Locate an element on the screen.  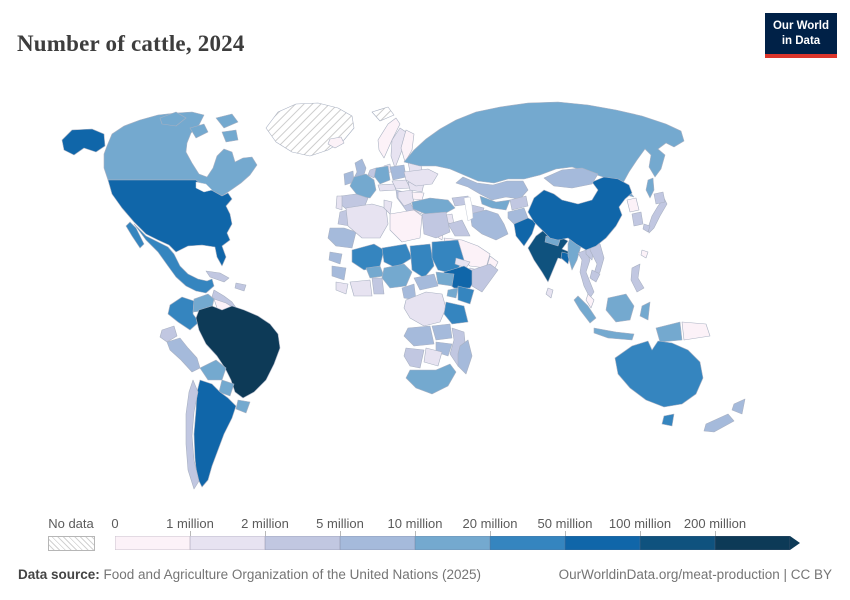
country-somalia is located at coordinates (485, 278).